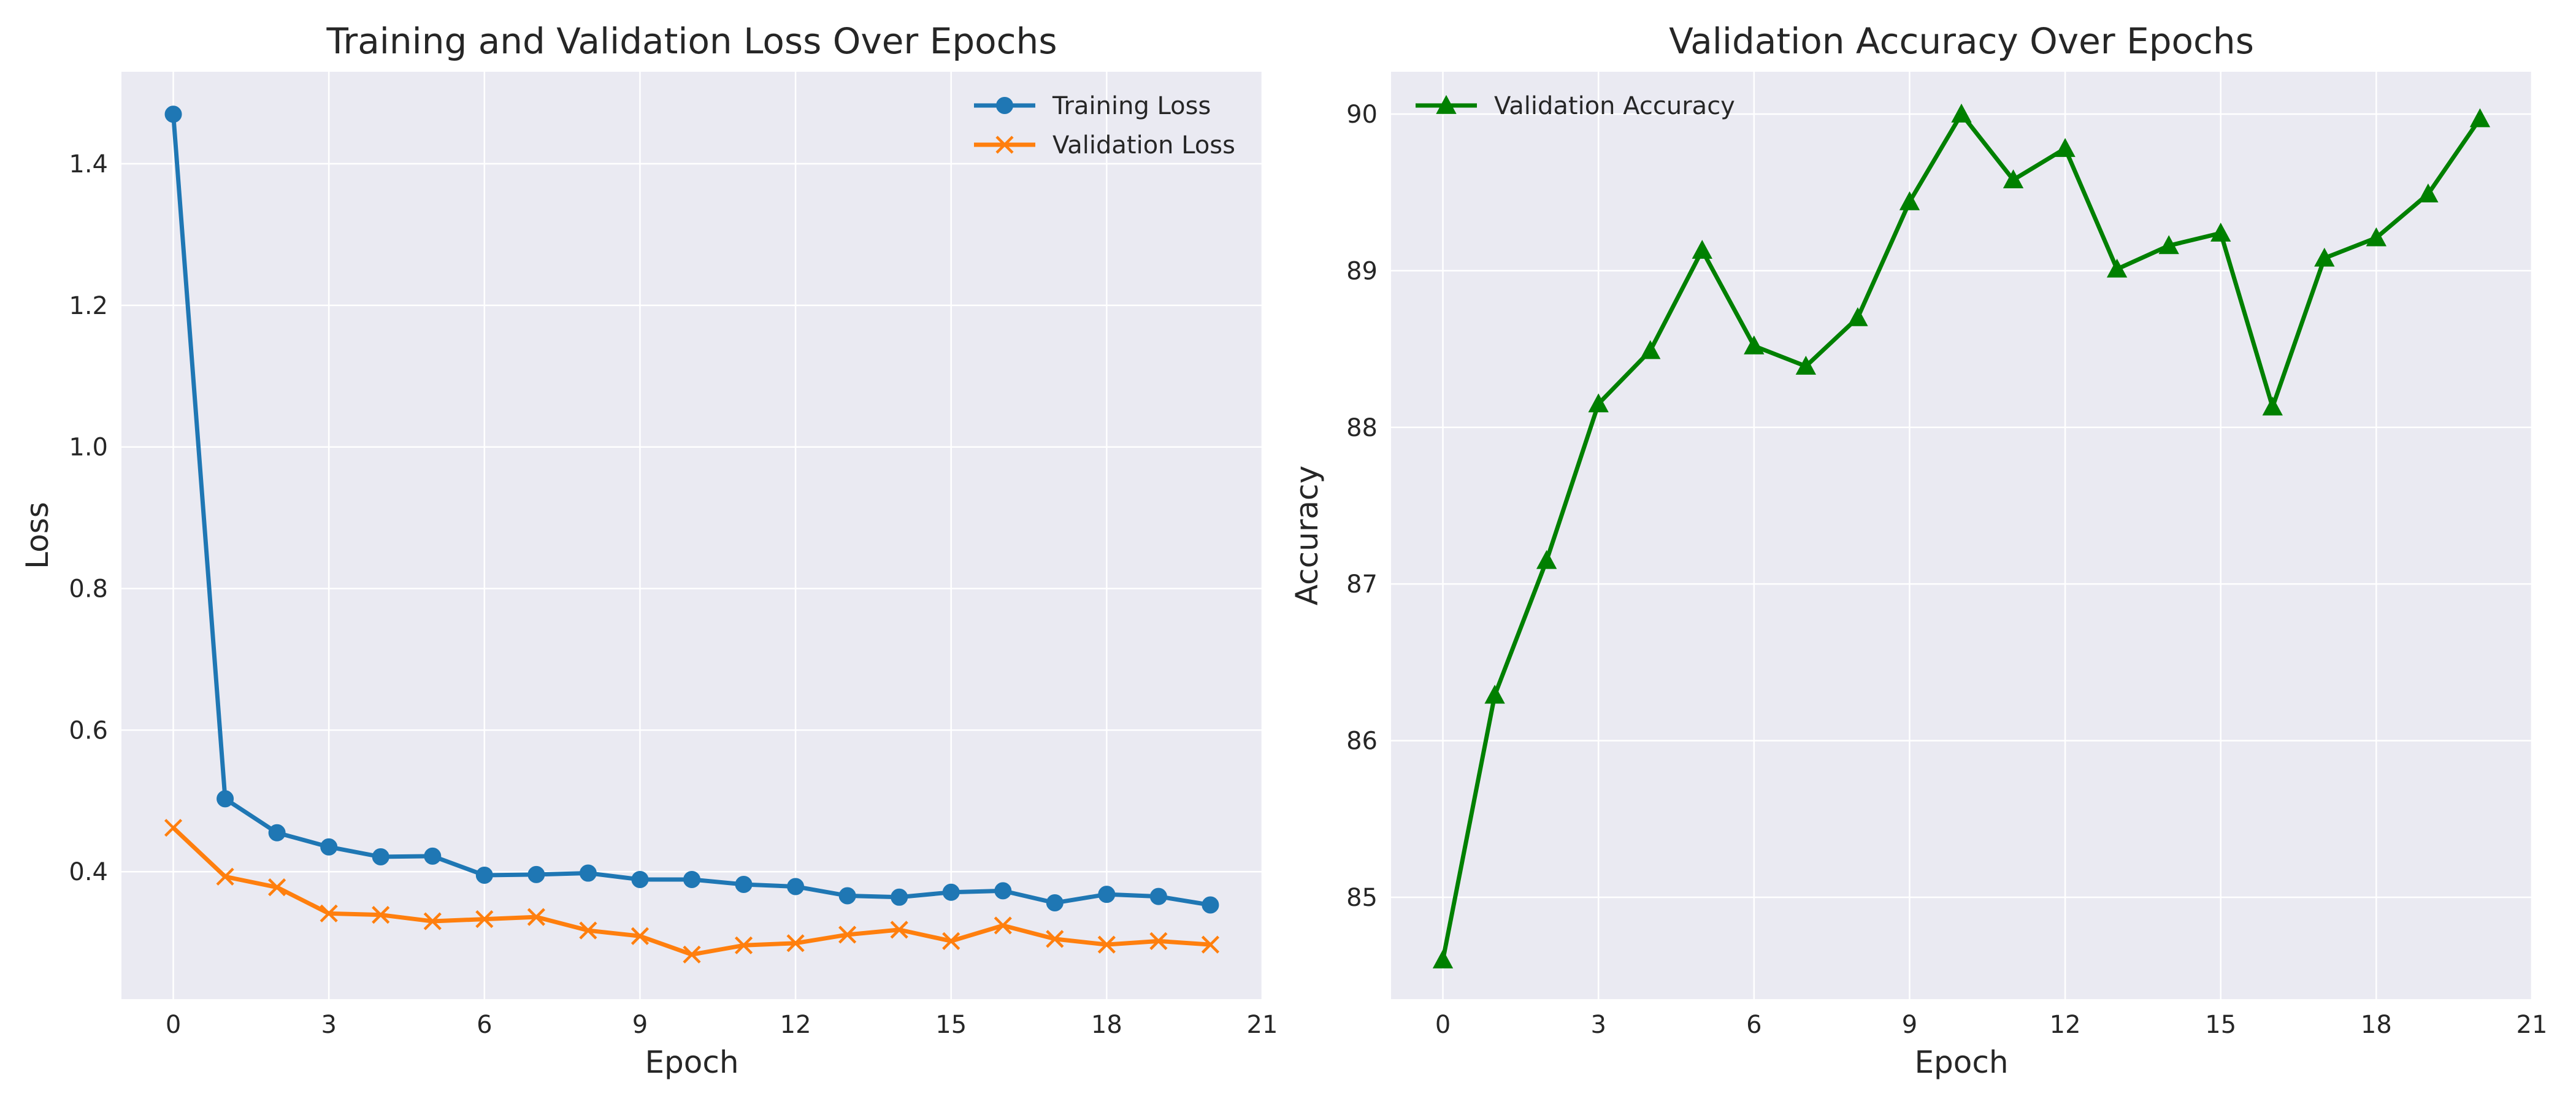 This screenshot has width=2576, height=1104. I want to click on chart-title: Training and Validation Loss Over Epochs, so click(691, 41).